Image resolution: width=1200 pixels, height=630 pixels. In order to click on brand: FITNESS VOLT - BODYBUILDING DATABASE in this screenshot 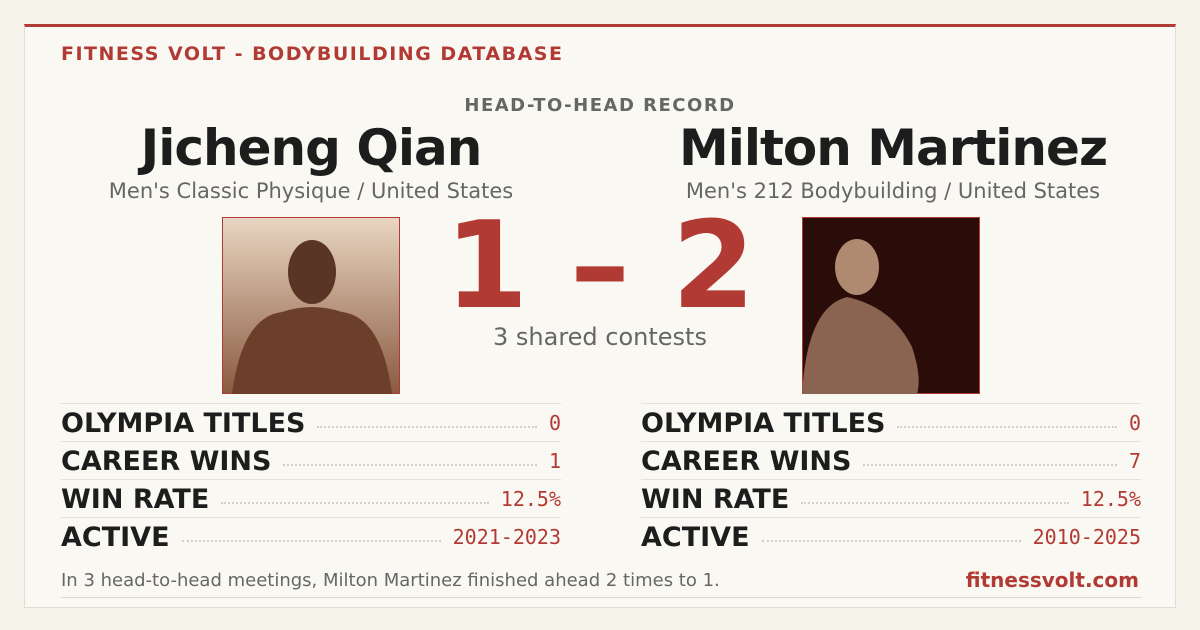, I will do `click(312, 54)`.